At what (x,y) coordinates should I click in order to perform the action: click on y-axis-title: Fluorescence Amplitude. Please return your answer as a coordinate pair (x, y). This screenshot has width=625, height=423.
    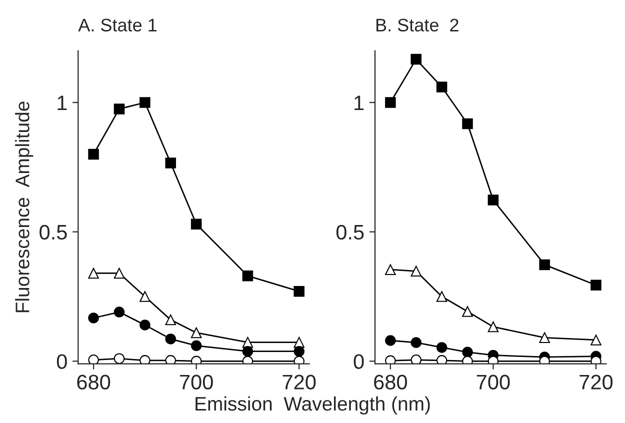
    Looking at the image, I should click on (24, 207).